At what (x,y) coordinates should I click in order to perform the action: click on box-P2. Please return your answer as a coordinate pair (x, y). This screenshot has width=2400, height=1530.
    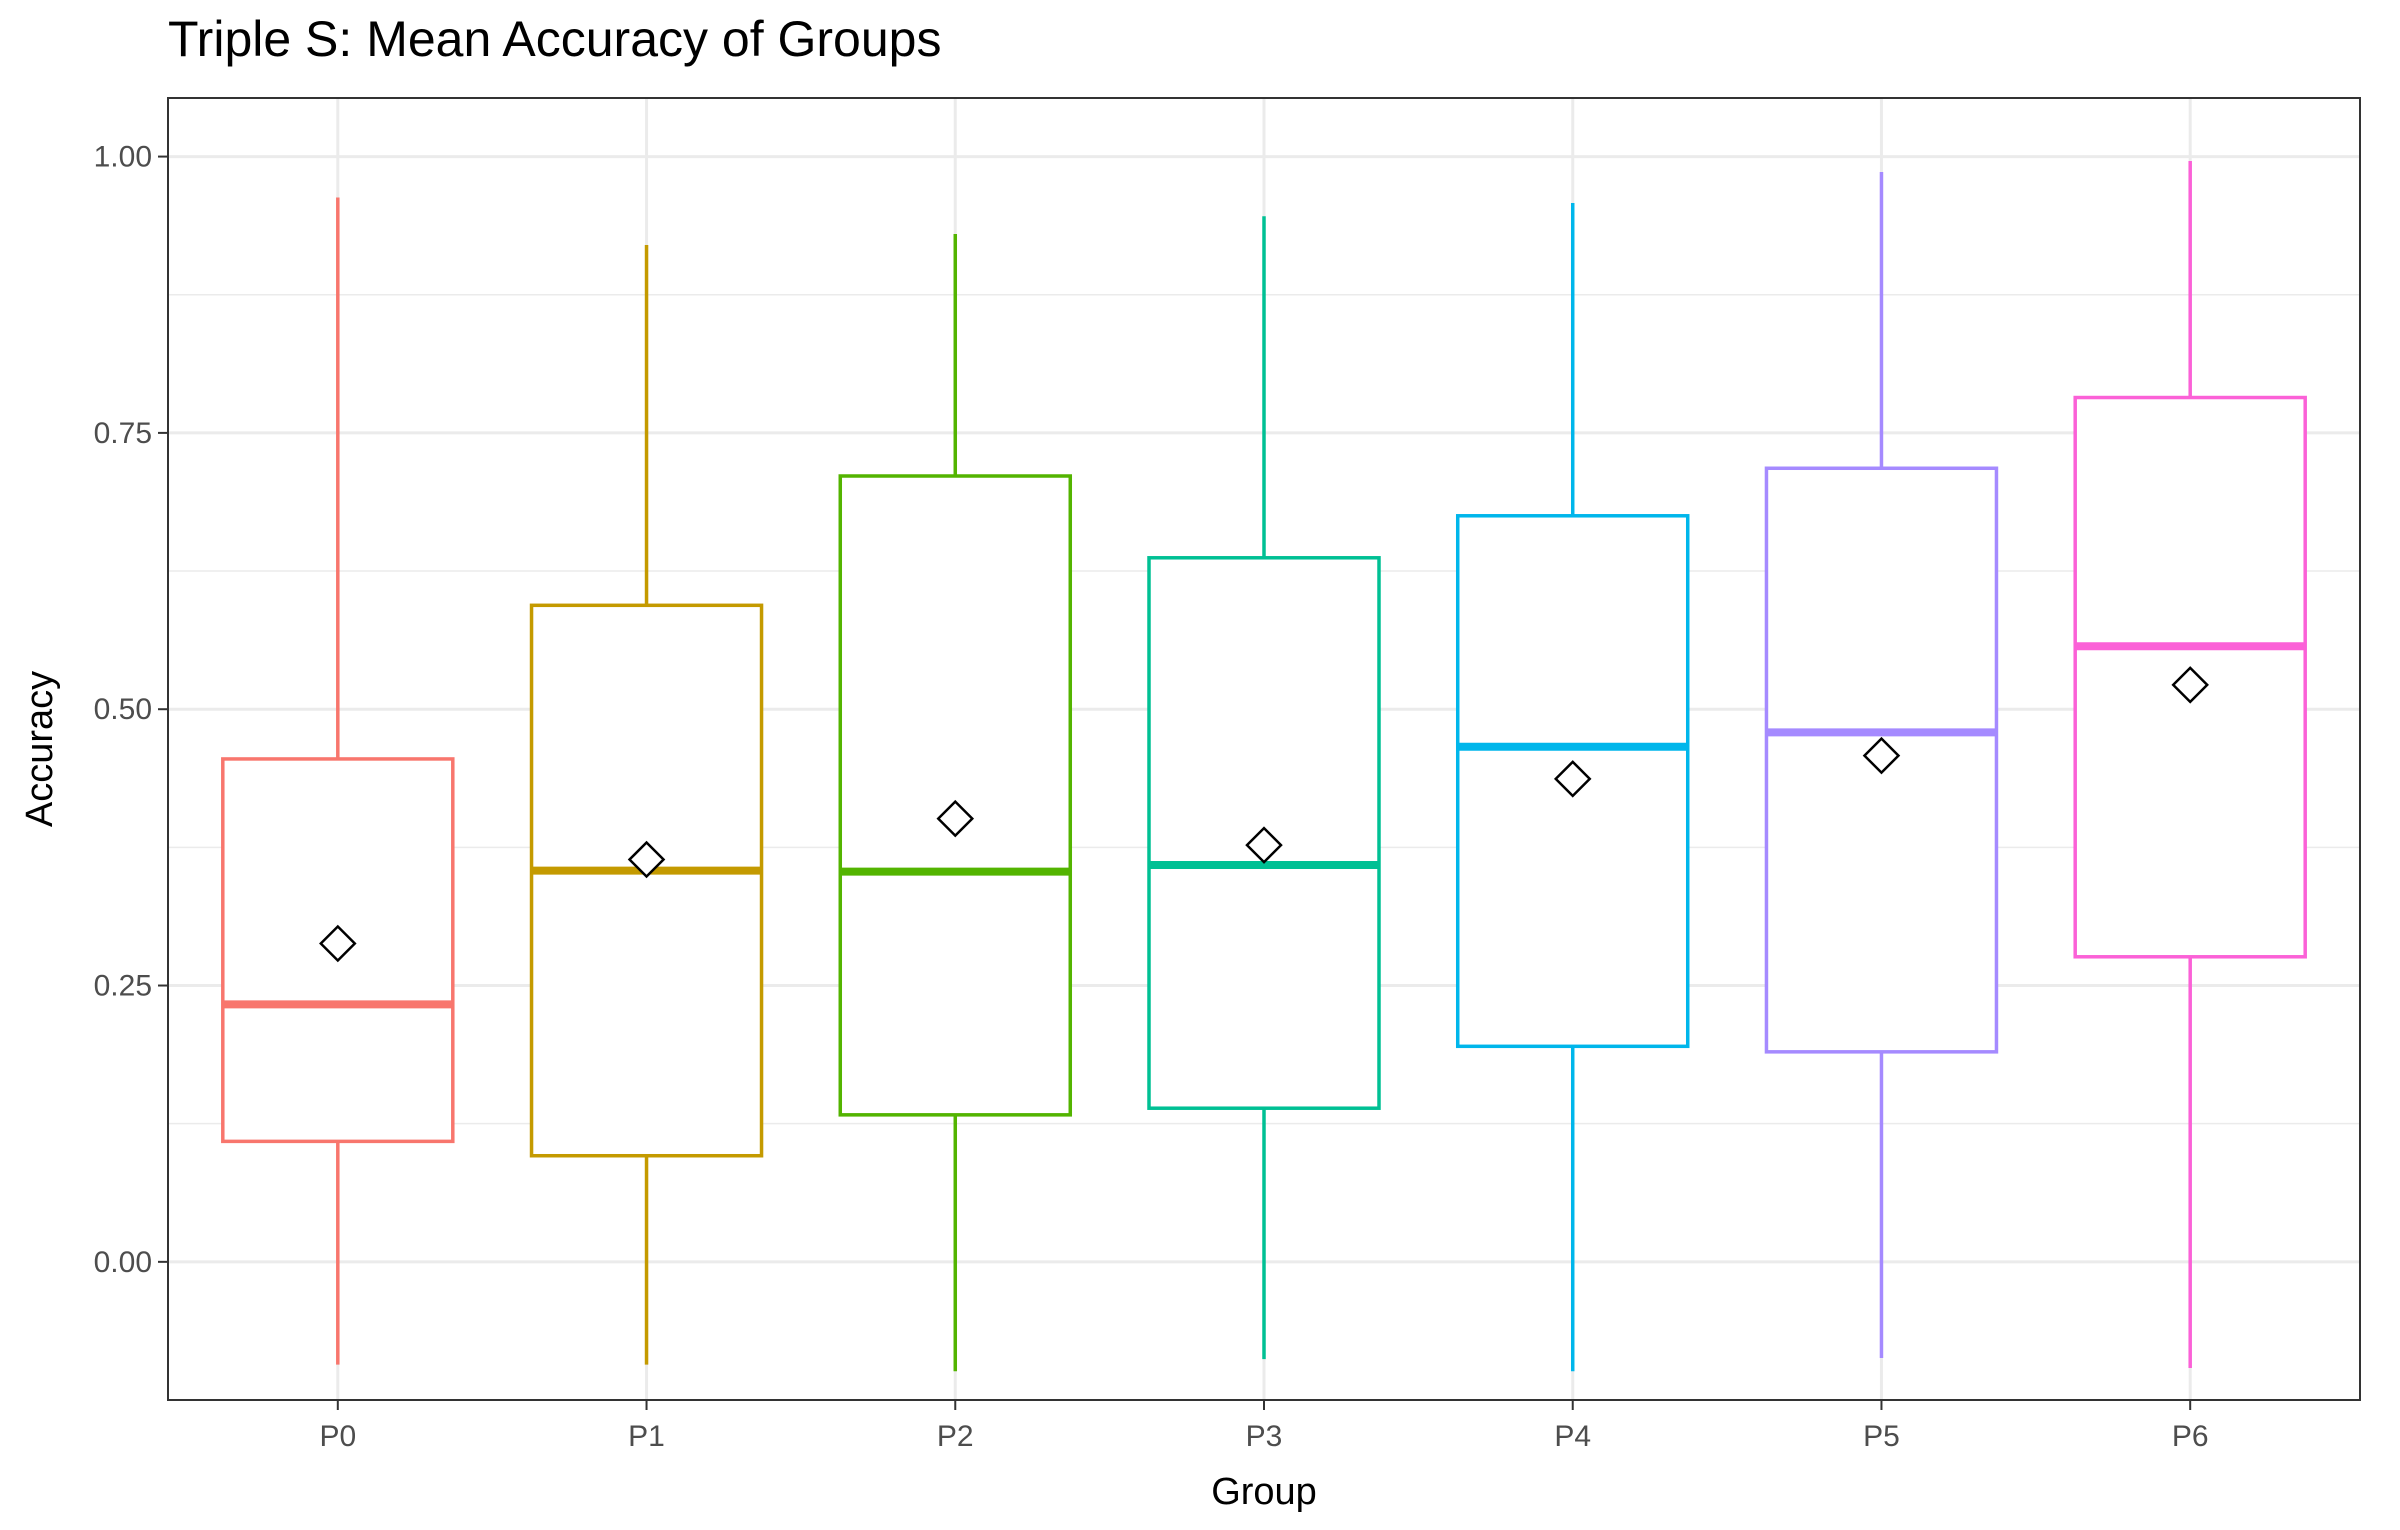
    Looking at the image, I should click on (955, 802).